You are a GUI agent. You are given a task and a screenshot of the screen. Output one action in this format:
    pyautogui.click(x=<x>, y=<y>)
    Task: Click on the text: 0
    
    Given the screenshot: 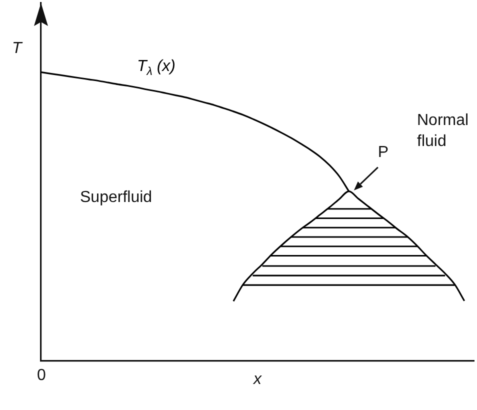 What is the action you would take?
    pyautogui.click(x=41, y=375)
    